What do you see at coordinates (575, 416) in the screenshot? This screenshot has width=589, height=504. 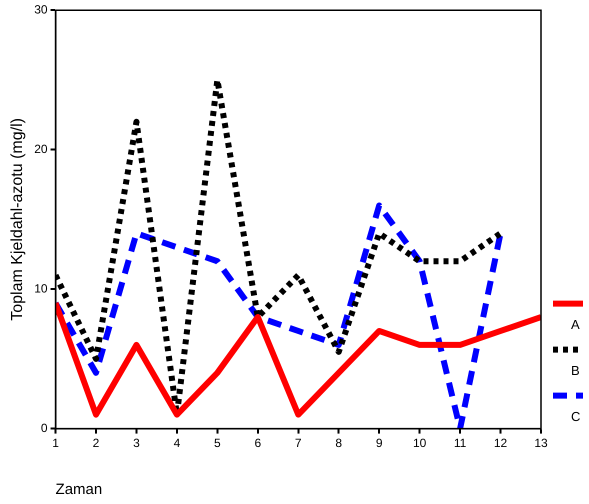 I see `legend-label: C` at bounding box center [575, 416].